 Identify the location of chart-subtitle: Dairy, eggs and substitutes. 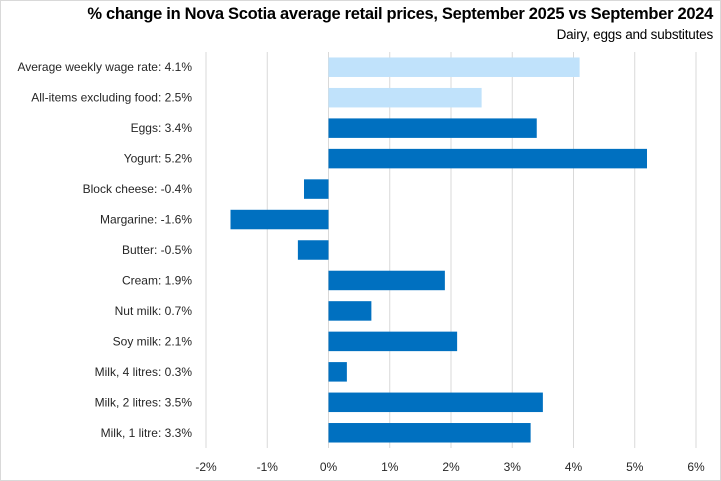
(635, 34).